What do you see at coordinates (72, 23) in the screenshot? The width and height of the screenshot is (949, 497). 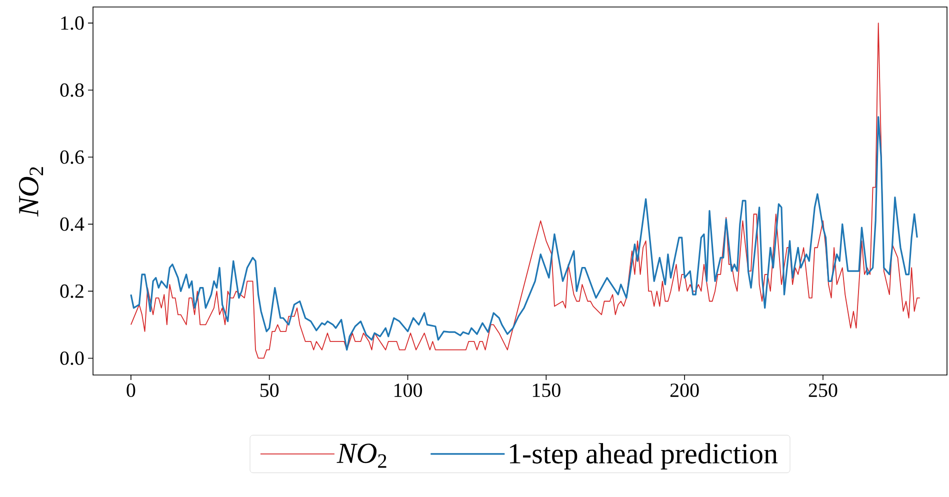 I see `y-tick-label: 1.0` at bounding box center [72, 23].